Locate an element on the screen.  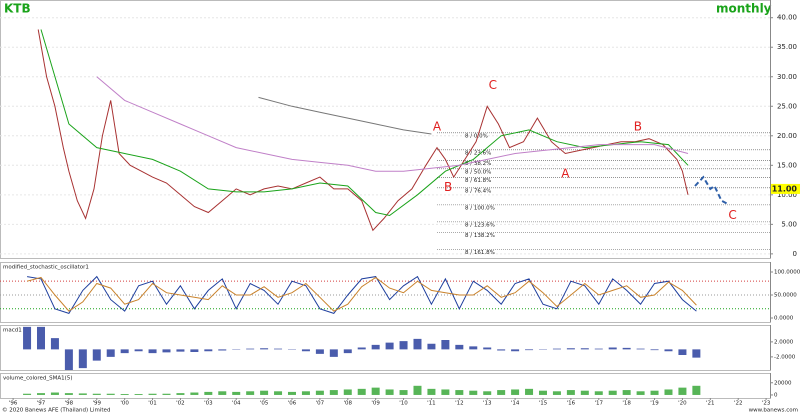
y-tick-label: 10.00 is located at coordinates (787, 195).